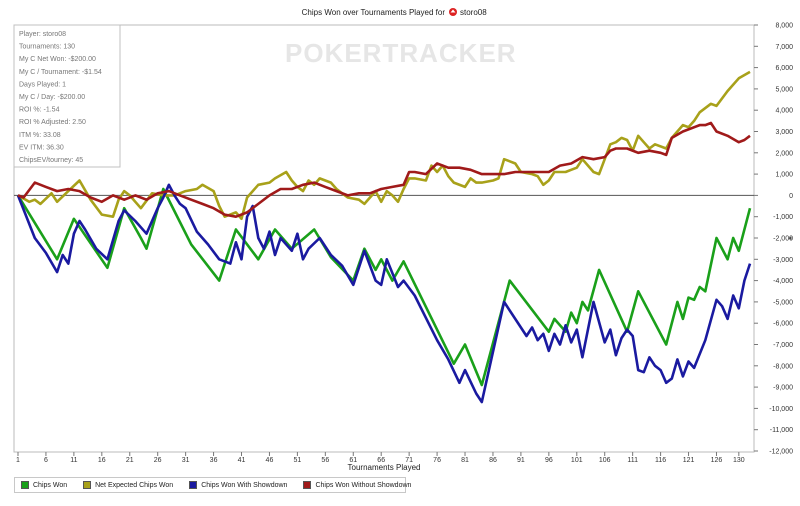 The image size is (800, 506). Describe the element at coordinates (41, 147) in the screenshot. I see `stats-line: EV ITM: 36.30` at that location.